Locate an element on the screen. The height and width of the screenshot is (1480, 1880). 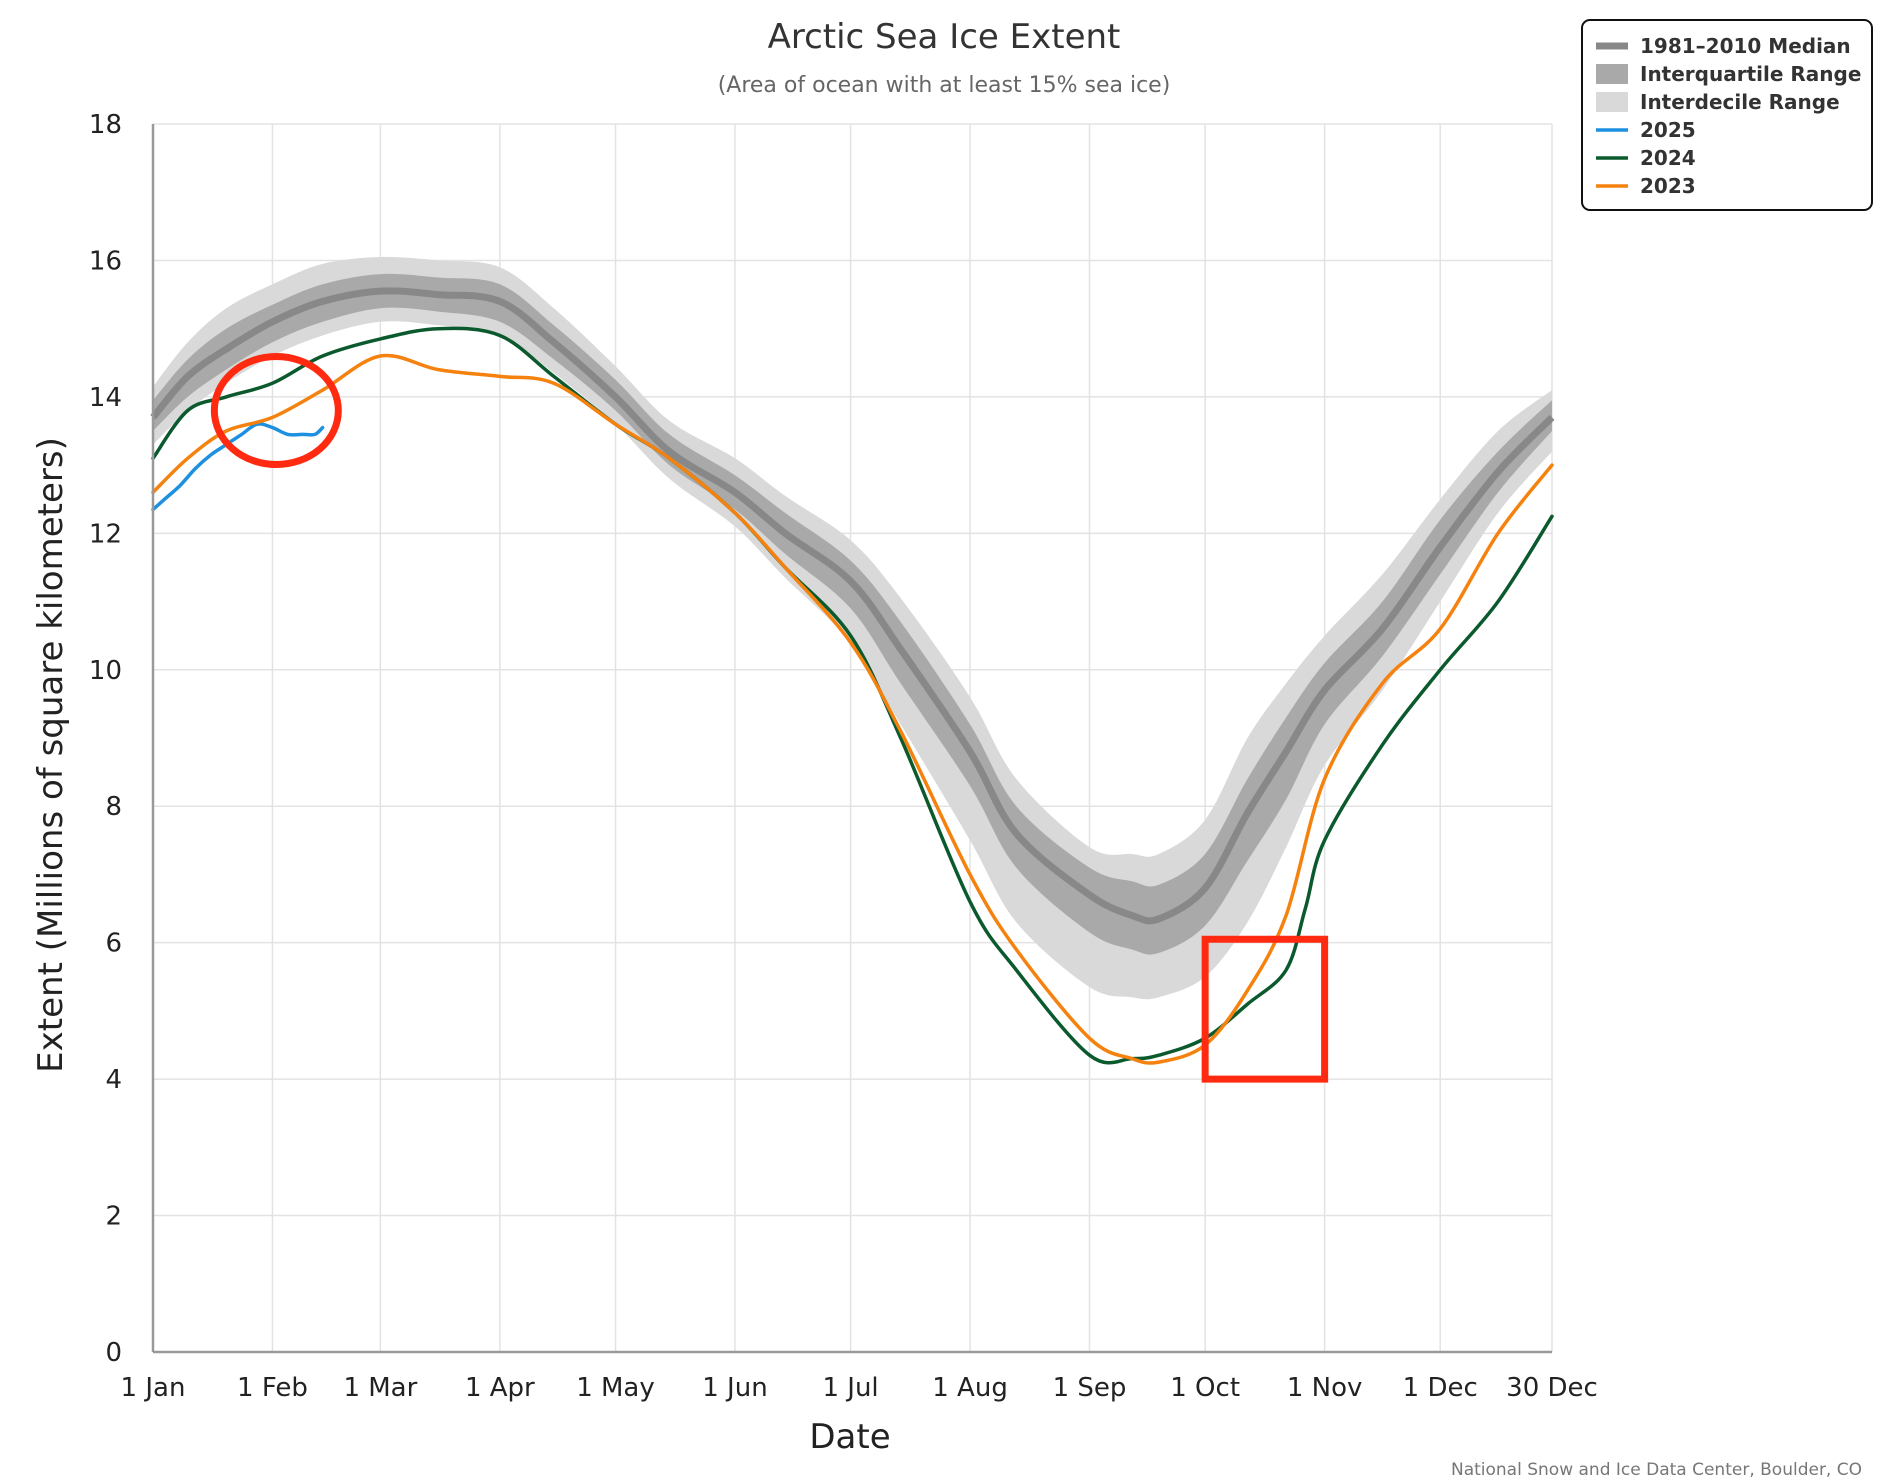
annotation-circle is located at coordinates (276, 411).